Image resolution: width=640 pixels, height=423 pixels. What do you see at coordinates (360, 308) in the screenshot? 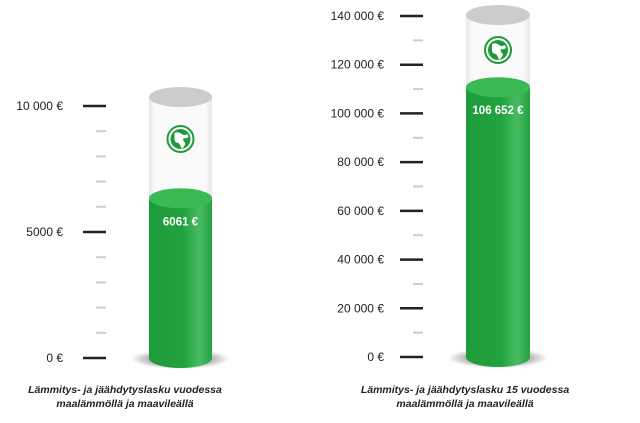
I see `tick-label: 20 000 €` at bounding box center [360, 308].